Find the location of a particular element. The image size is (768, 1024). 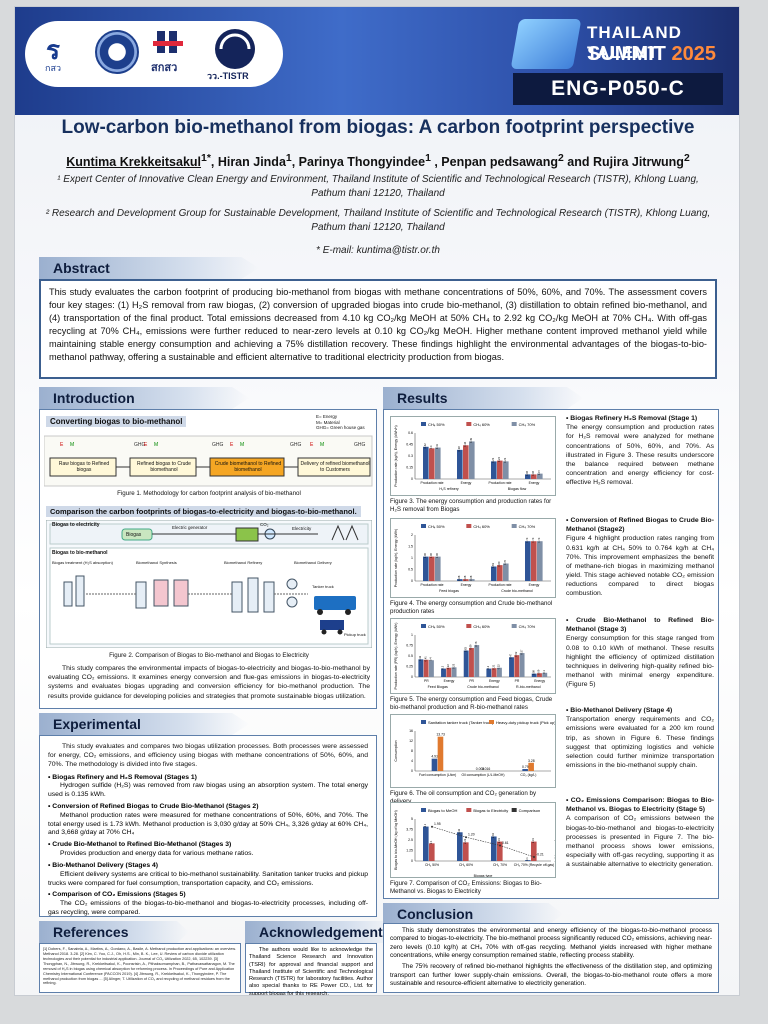

data-label: 4.1 is located at coordinates (425, 825).